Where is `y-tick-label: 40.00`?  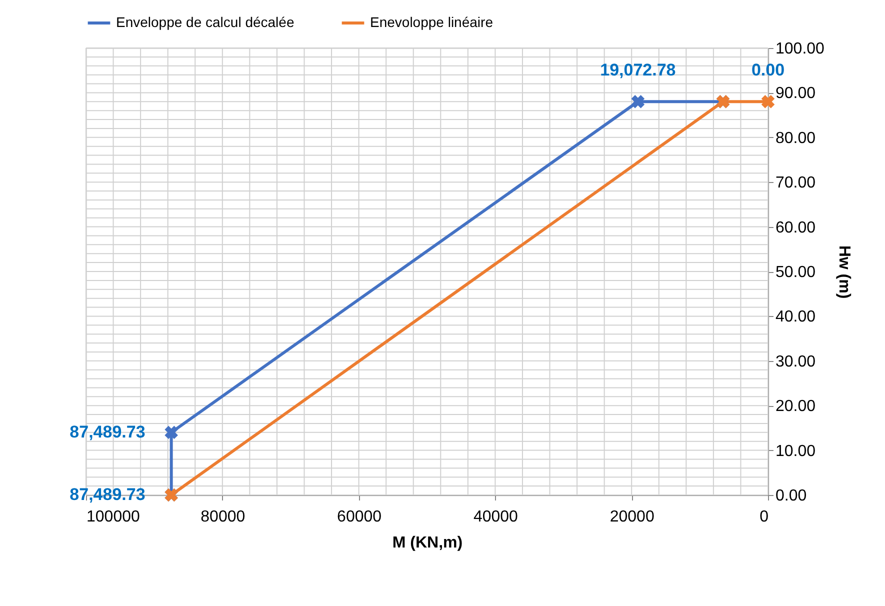 y-tick-label: 40.00 is located at coordinates (796, 317).